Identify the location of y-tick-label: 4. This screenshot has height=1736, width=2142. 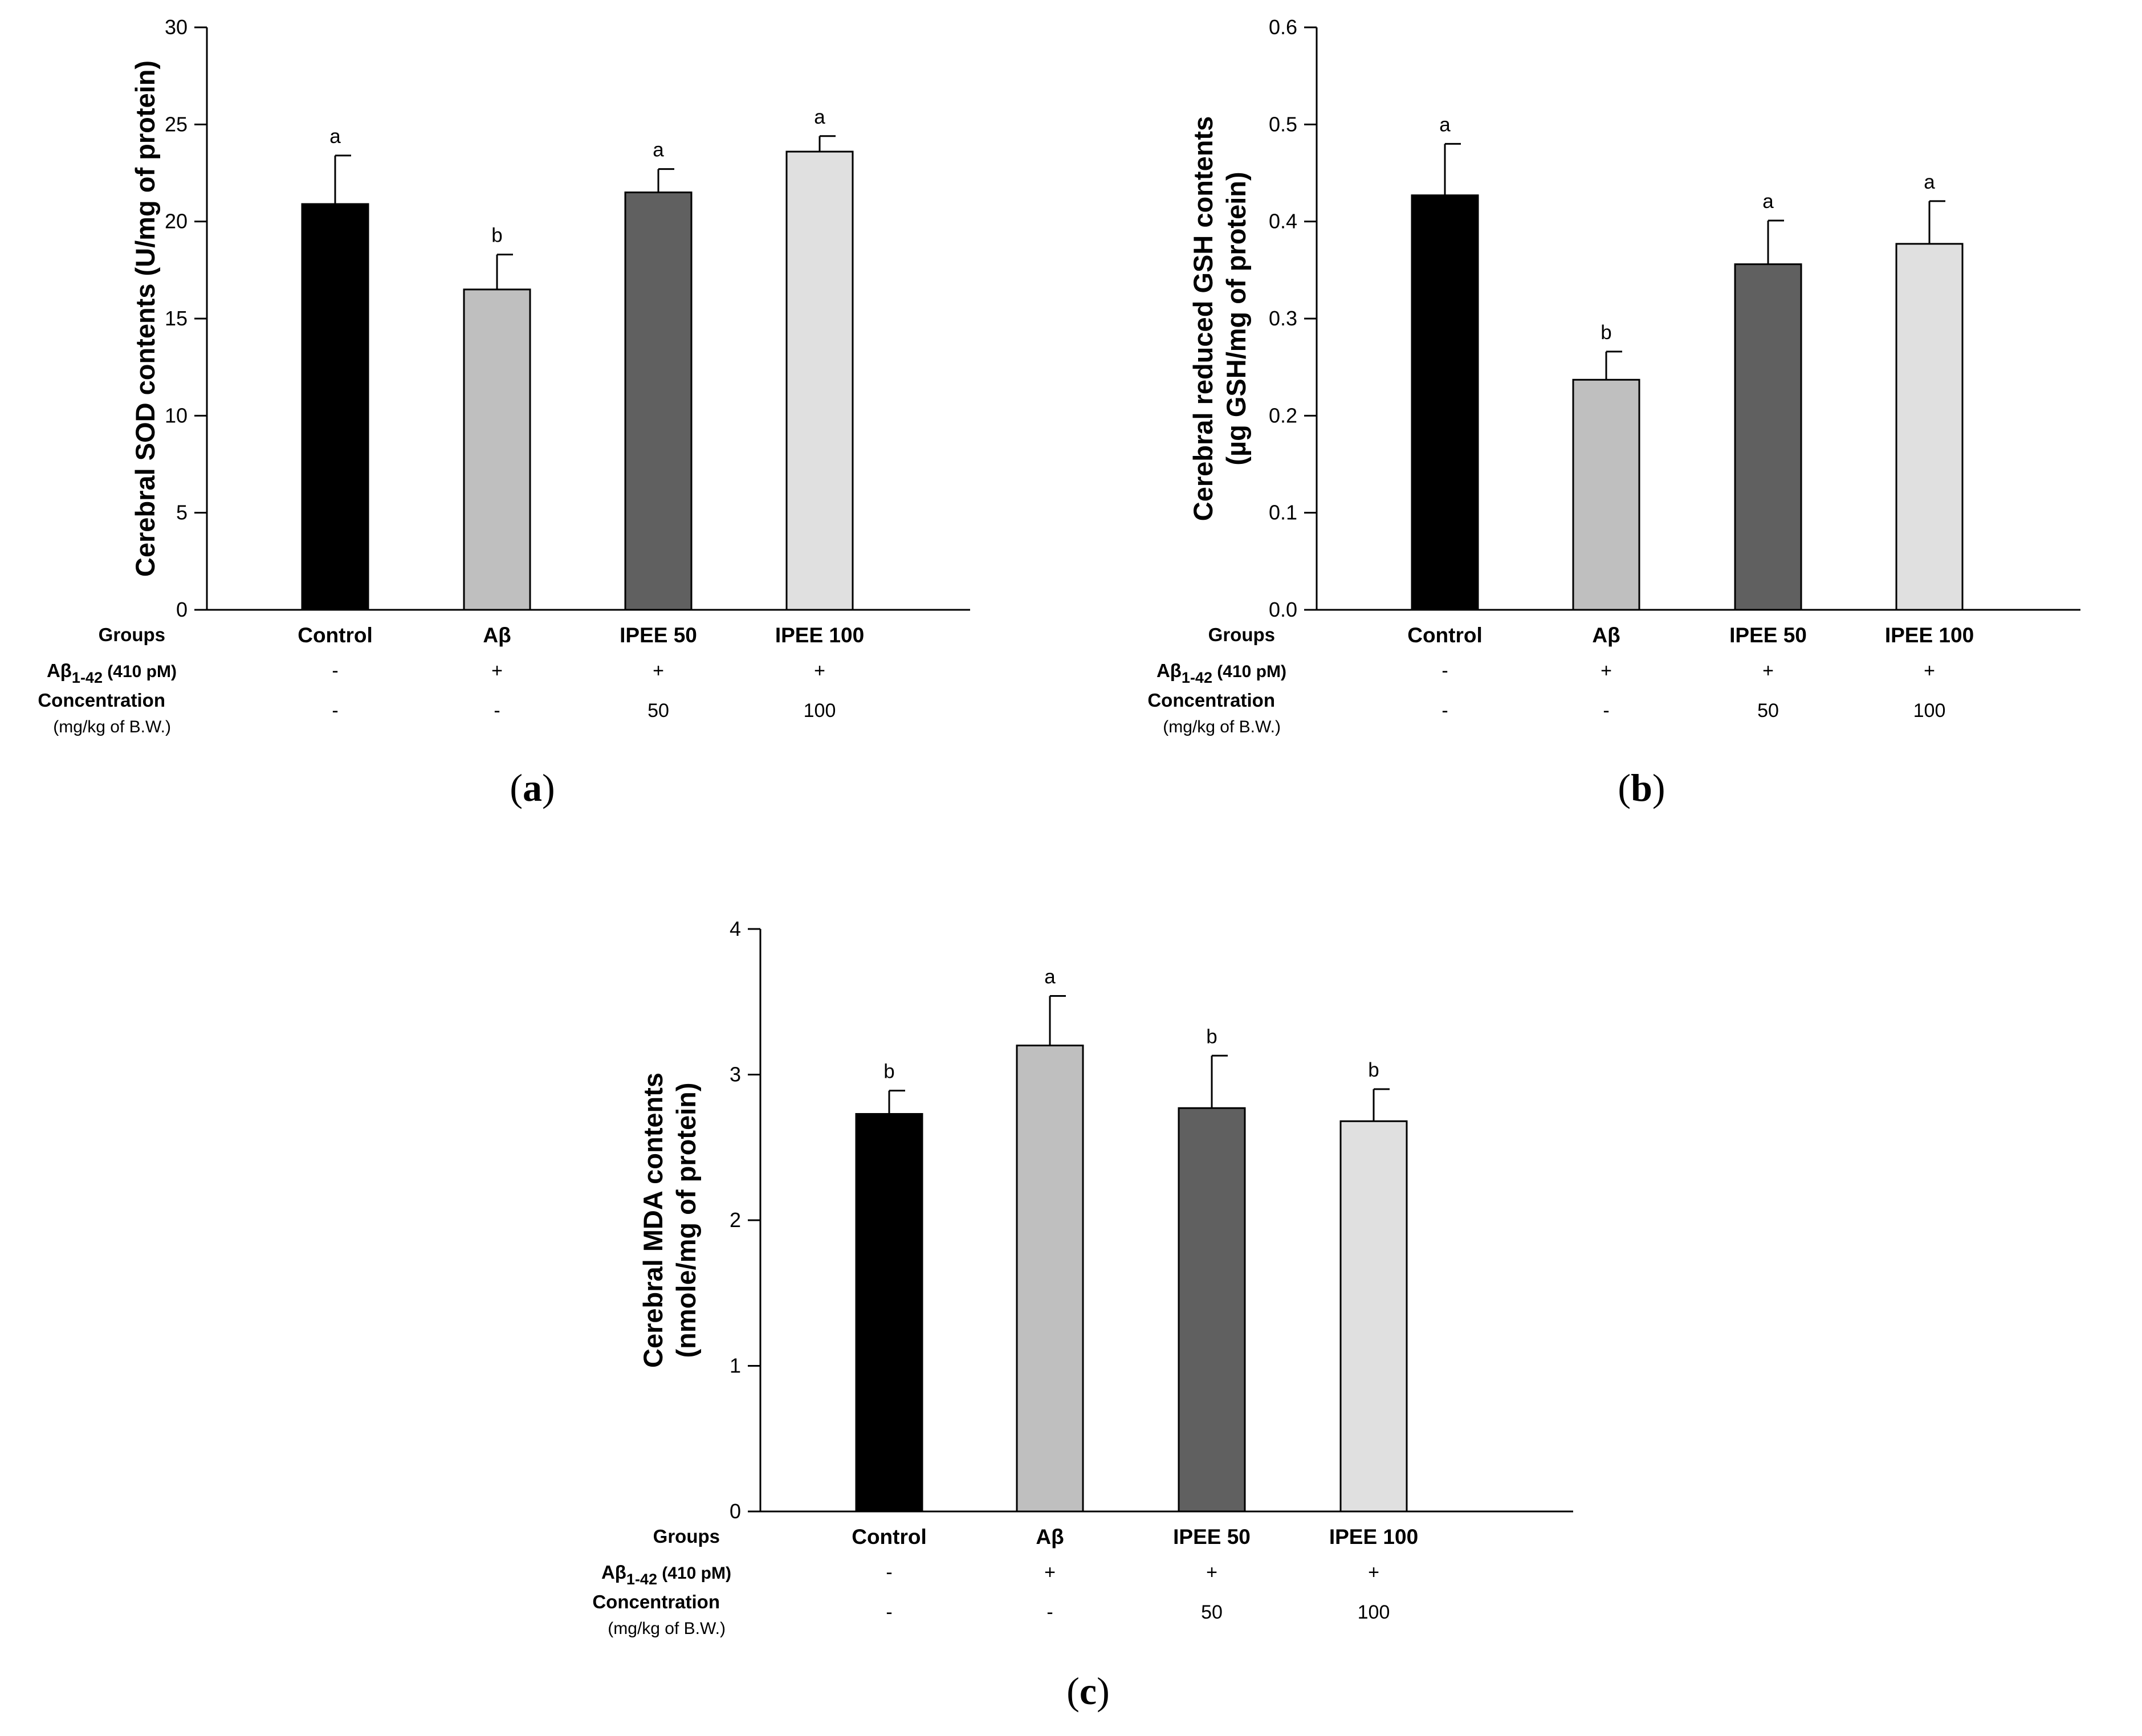
(735, 929).